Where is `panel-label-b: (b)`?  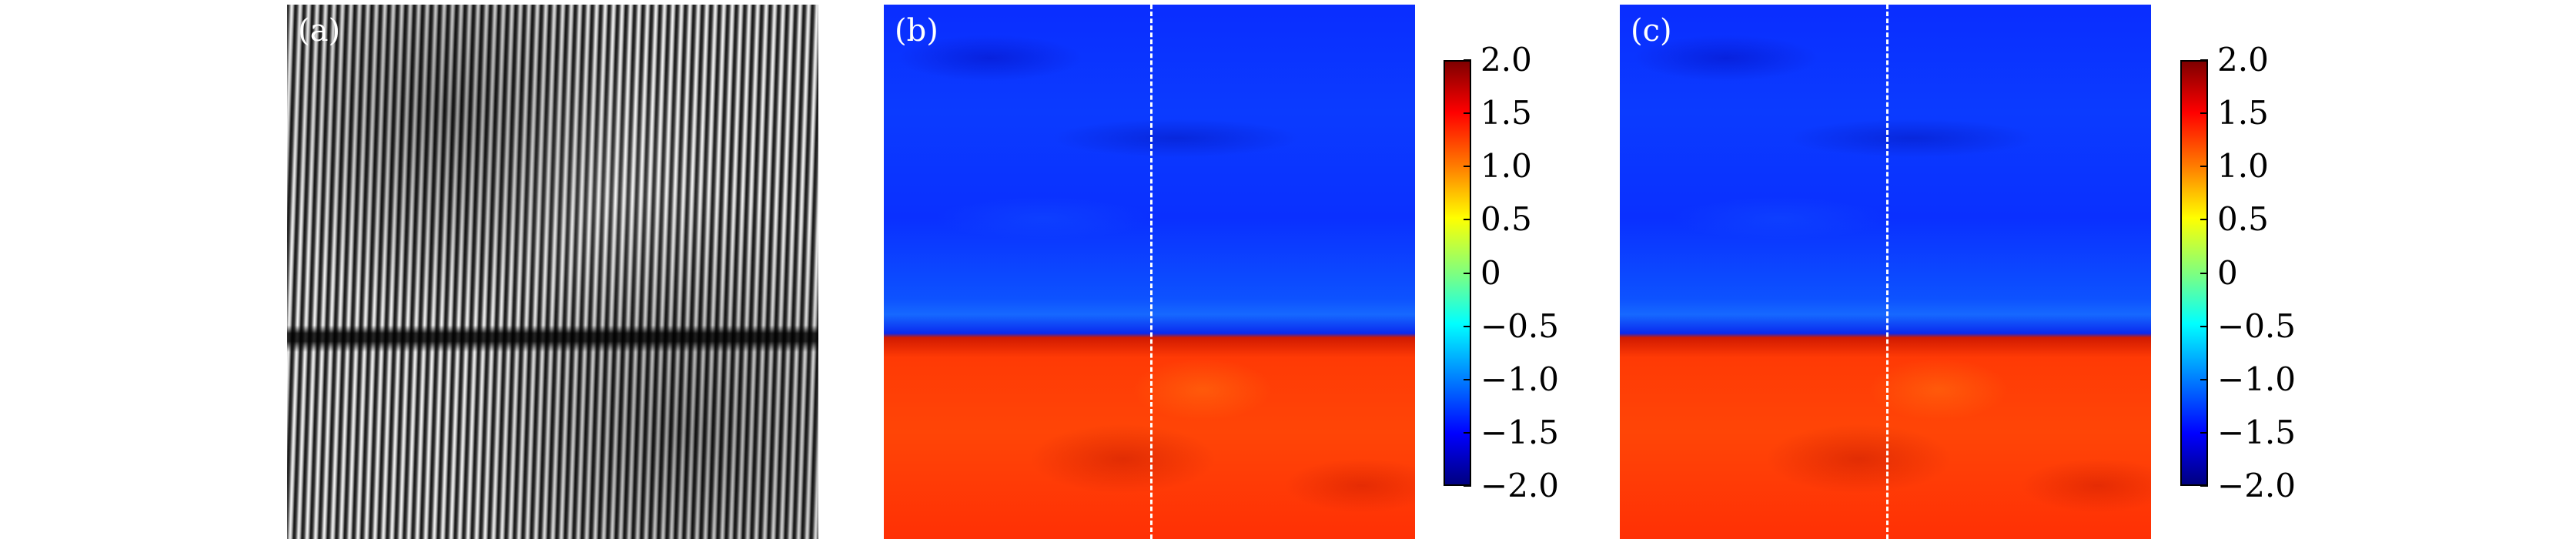
panel-label-b: (b) is located at coordinates (917, 31).